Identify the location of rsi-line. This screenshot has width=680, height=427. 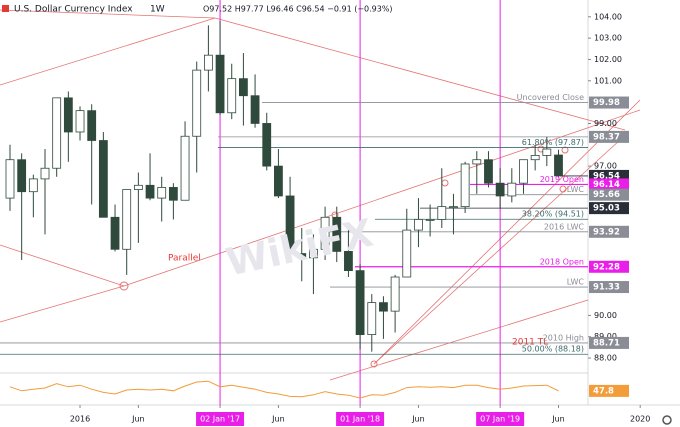
(284, 389).